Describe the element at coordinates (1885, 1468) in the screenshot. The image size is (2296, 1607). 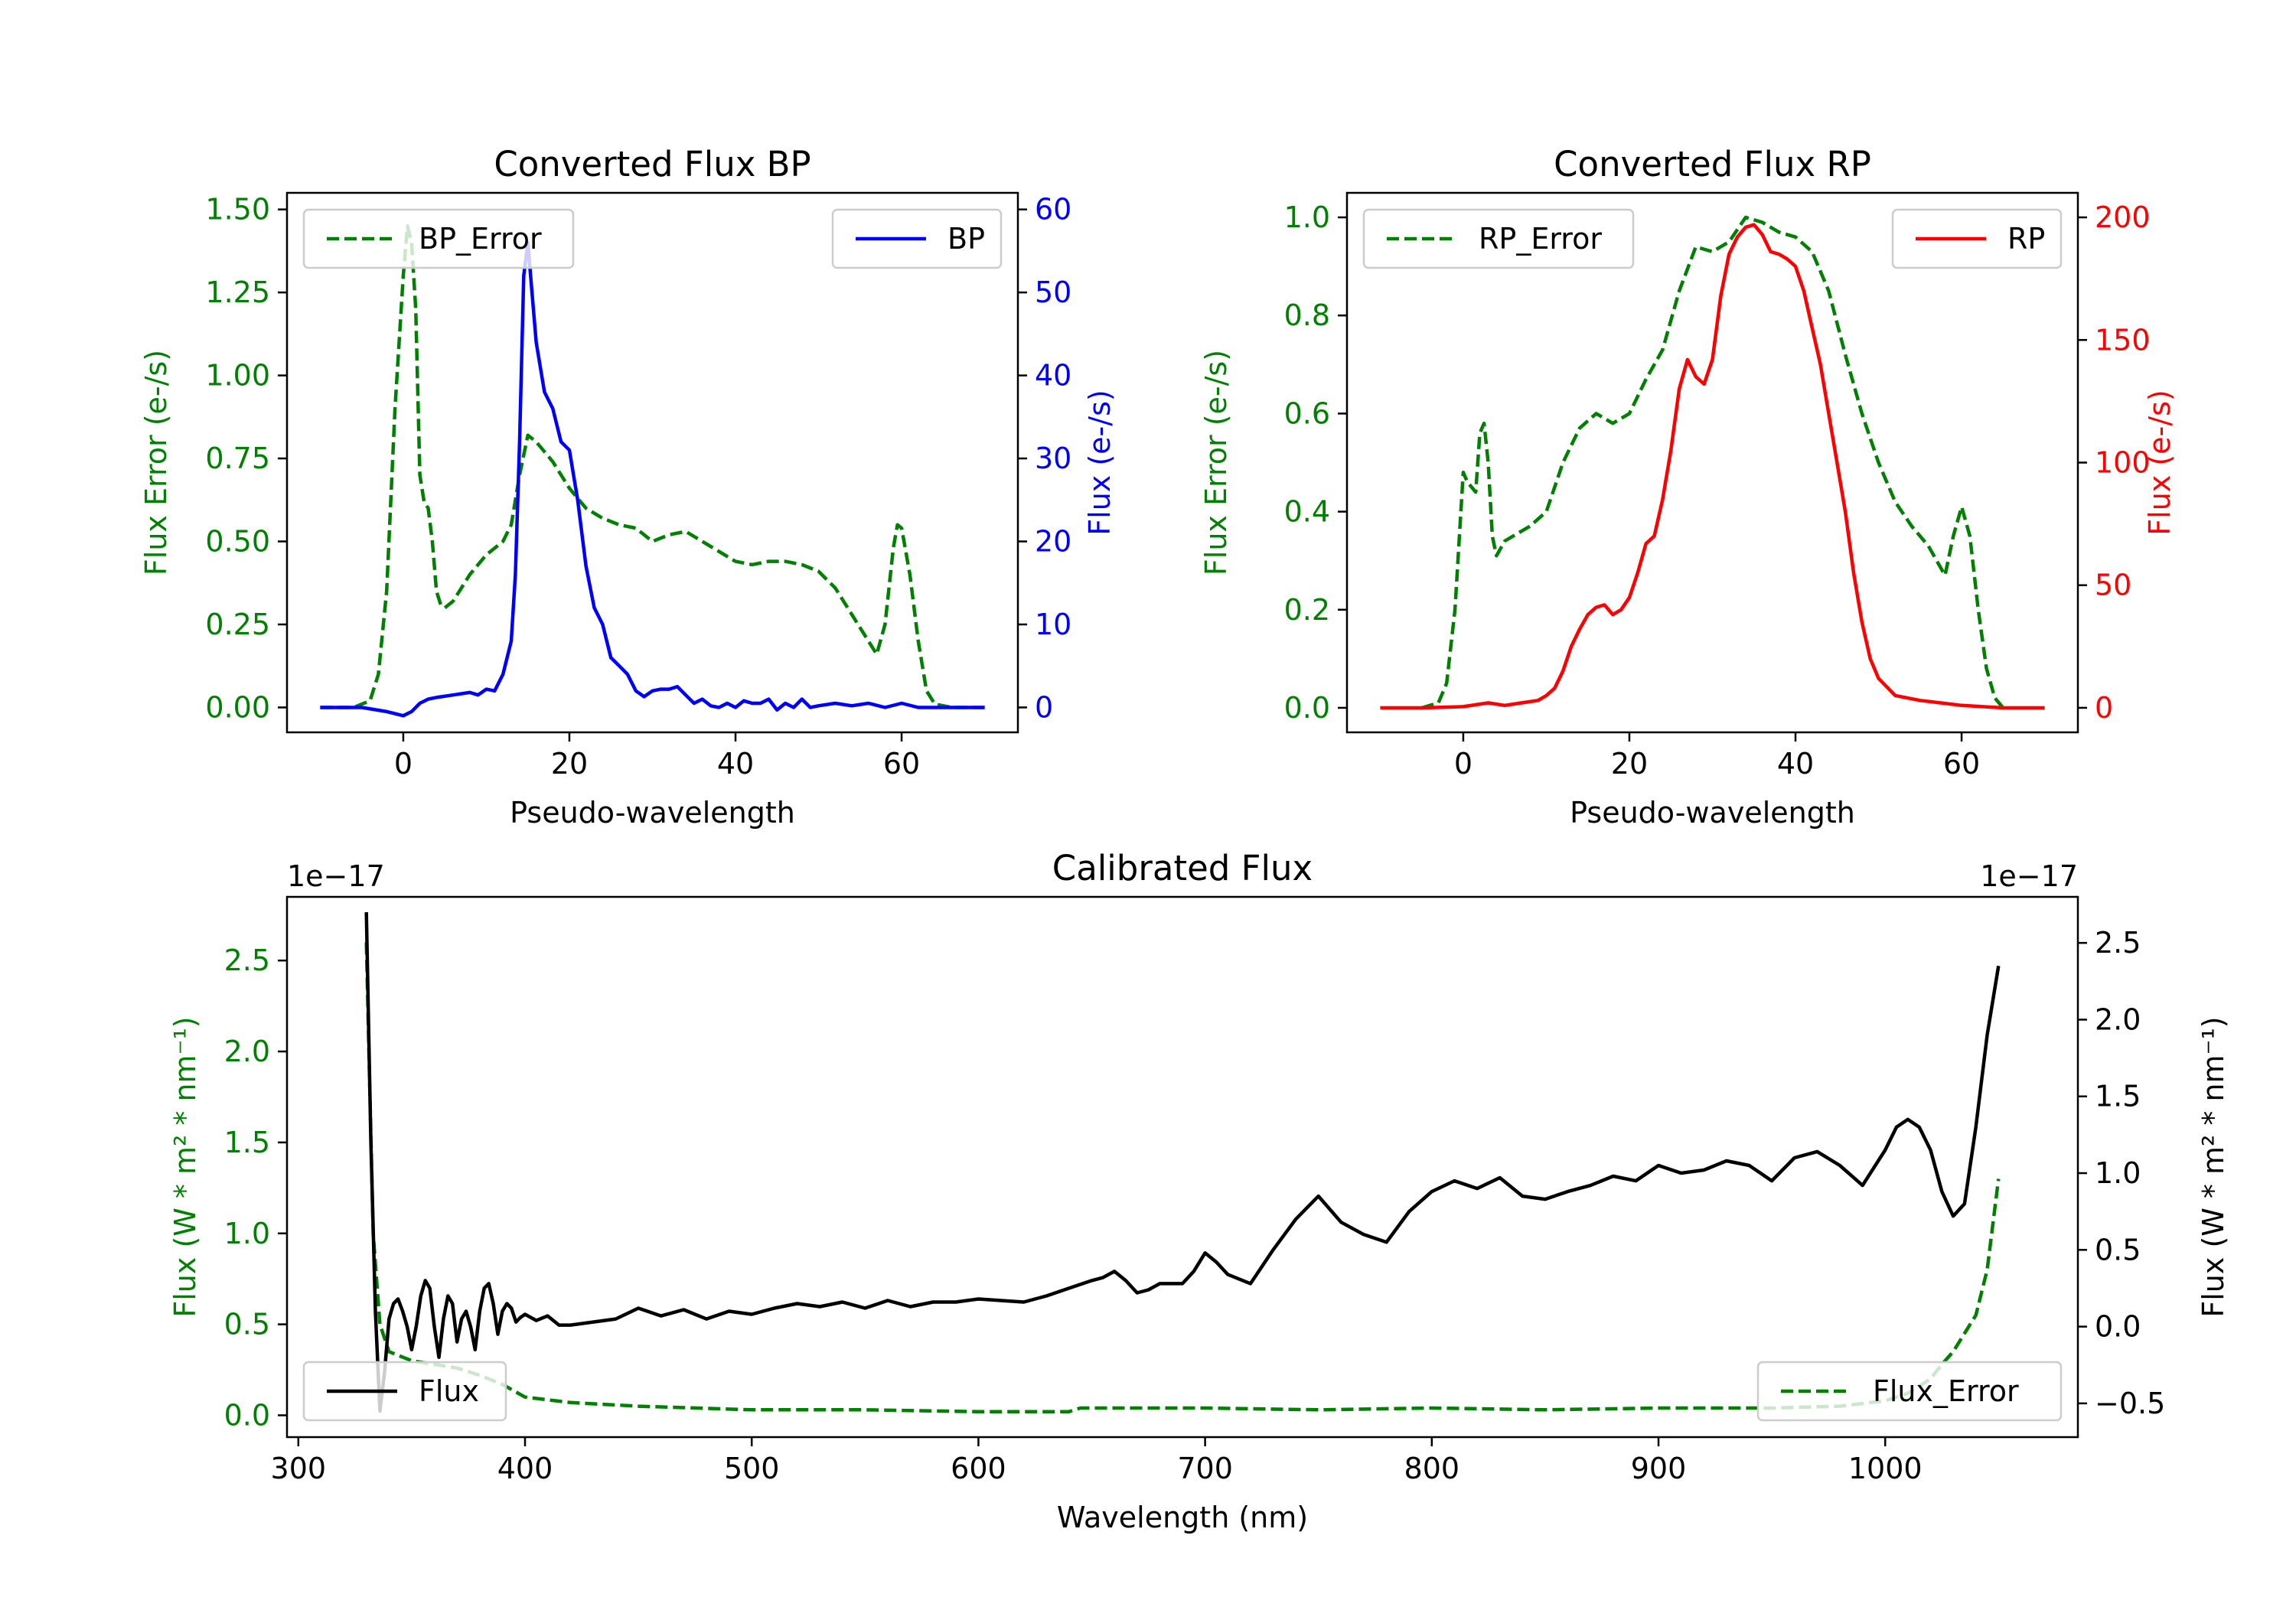
I see `x-tick-label: 1000` at that location.